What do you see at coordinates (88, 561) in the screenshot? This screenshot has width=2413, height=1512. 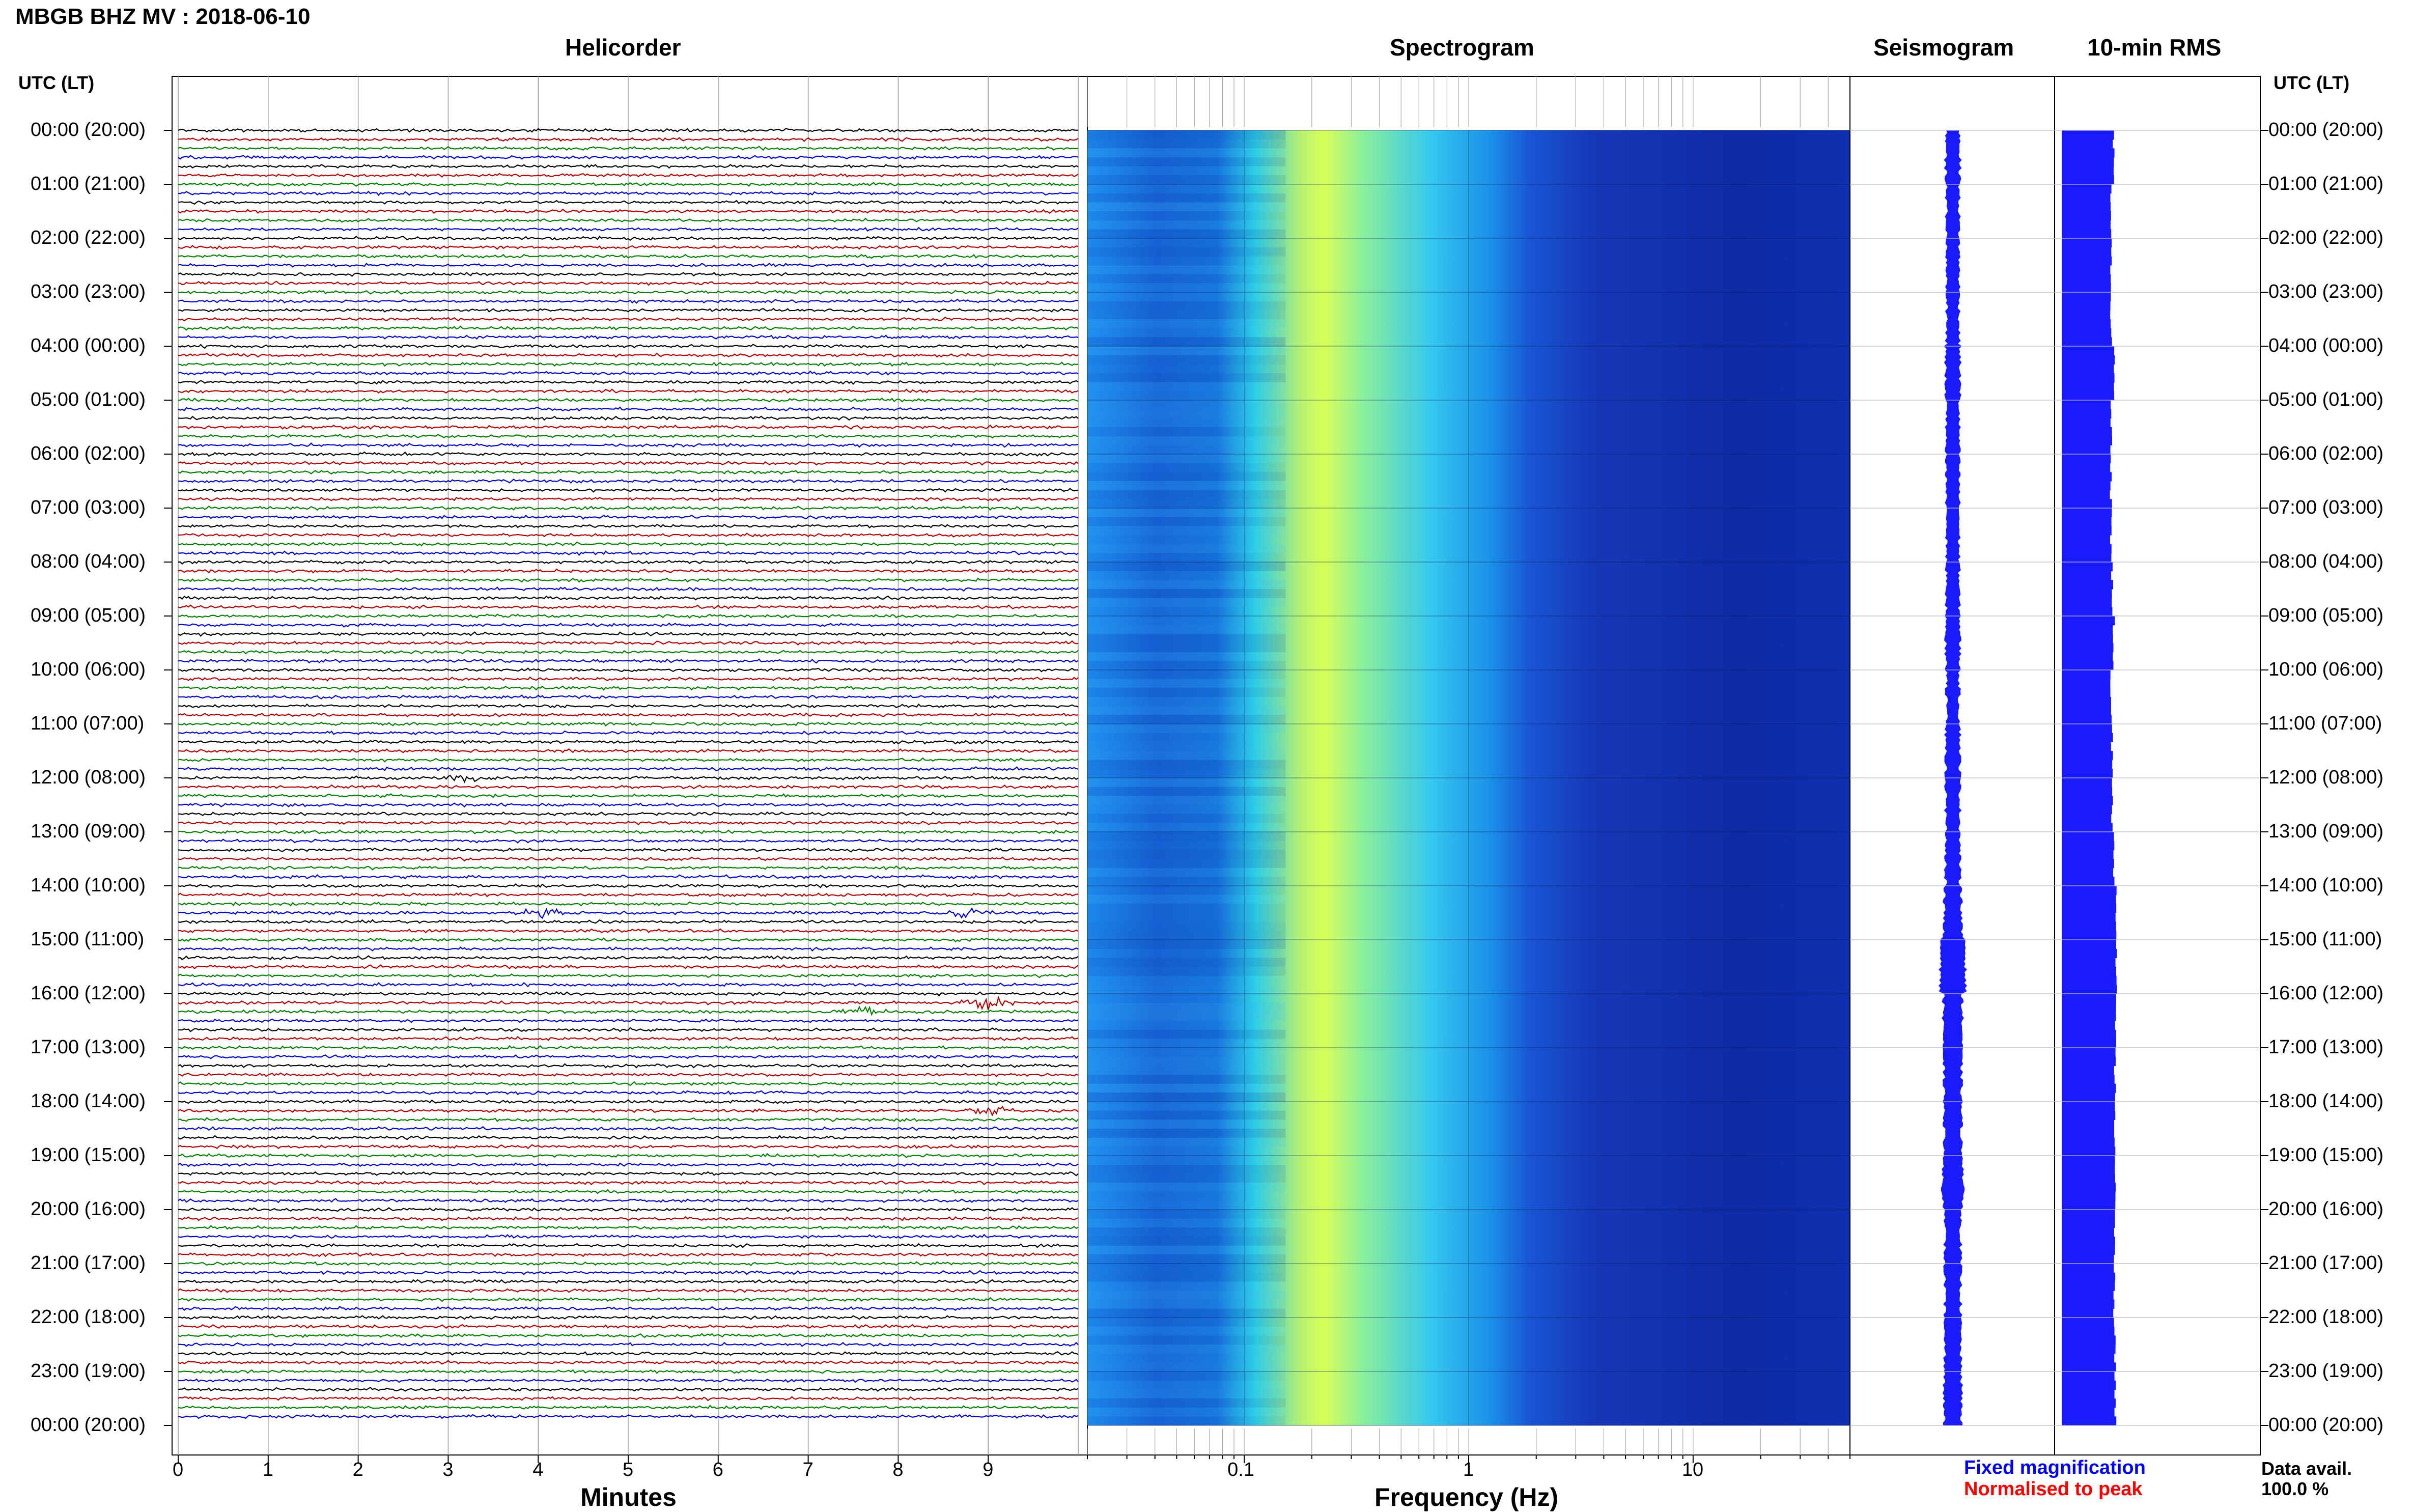 I see `time-label-left: 08:00 (04:00)` at bounding box center [88, 561].